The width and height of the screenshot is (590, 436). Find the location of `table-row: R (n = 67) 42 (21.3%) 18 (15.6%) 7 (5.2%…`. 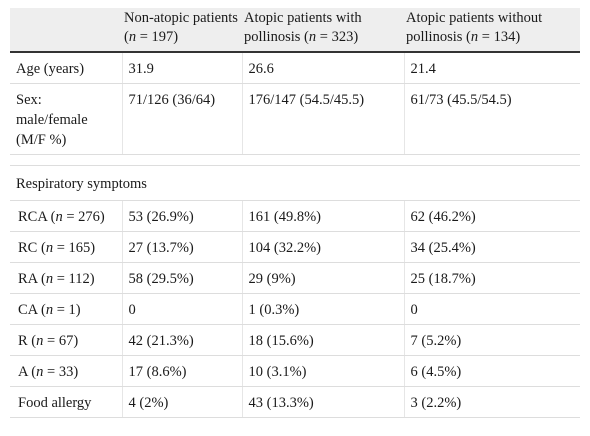

table-row: R (n = 67) 42 (21.3%) 18 (15.6%) 7 (5.2%… is located at coordinates (295, 340).